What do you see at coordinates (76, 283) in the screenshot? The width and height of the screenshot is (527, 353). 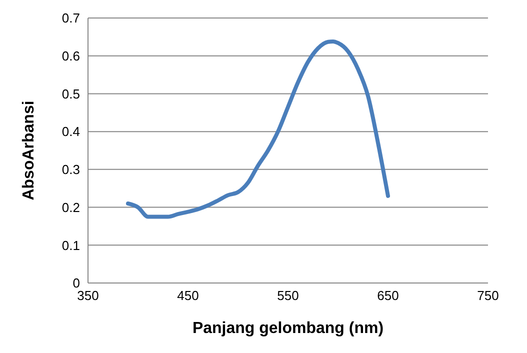 I see `y-tick-label: 0` at bounding box center [76, 283].